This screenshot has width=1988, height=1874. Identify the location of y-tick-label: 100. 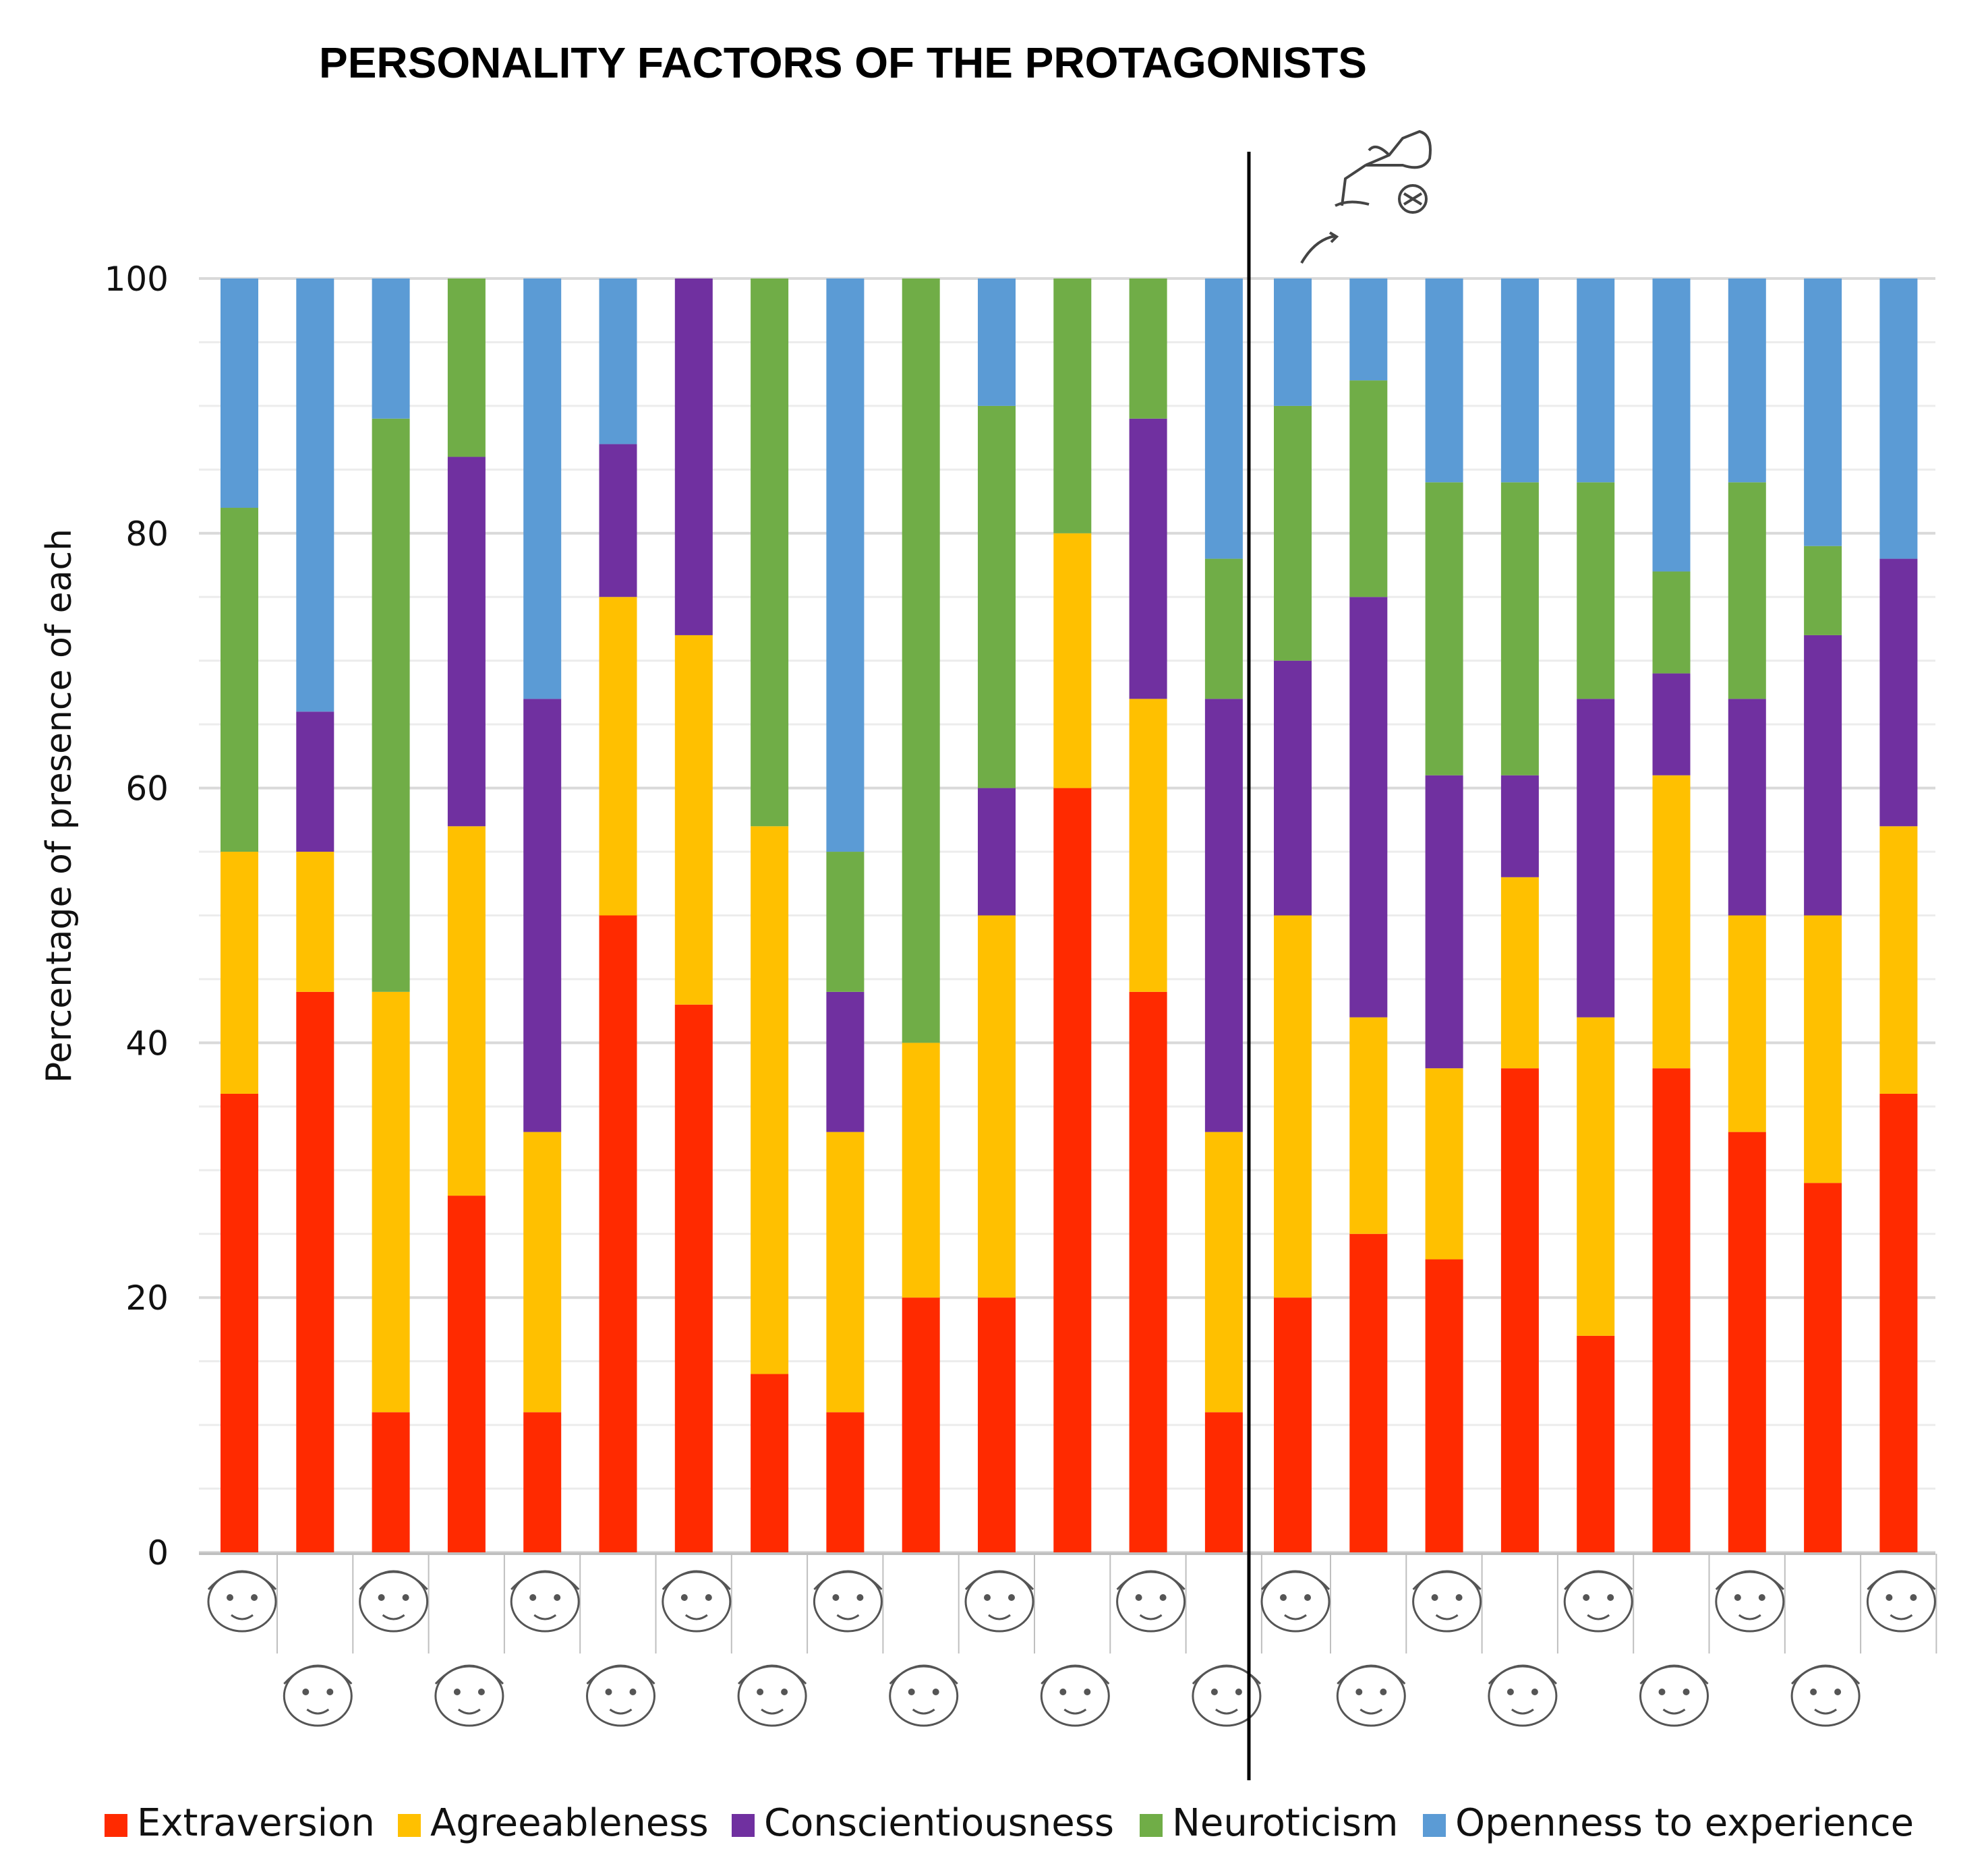
(137, 279).